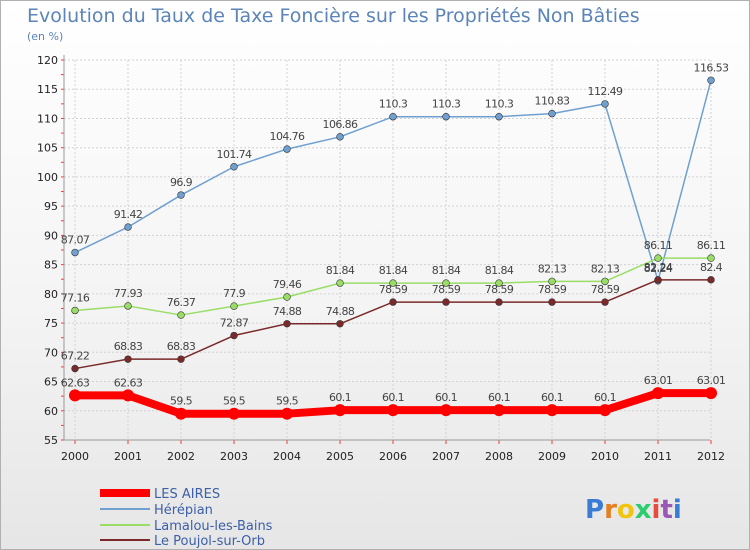  I want to click on y-tick-label: 55, so click(51, 440).